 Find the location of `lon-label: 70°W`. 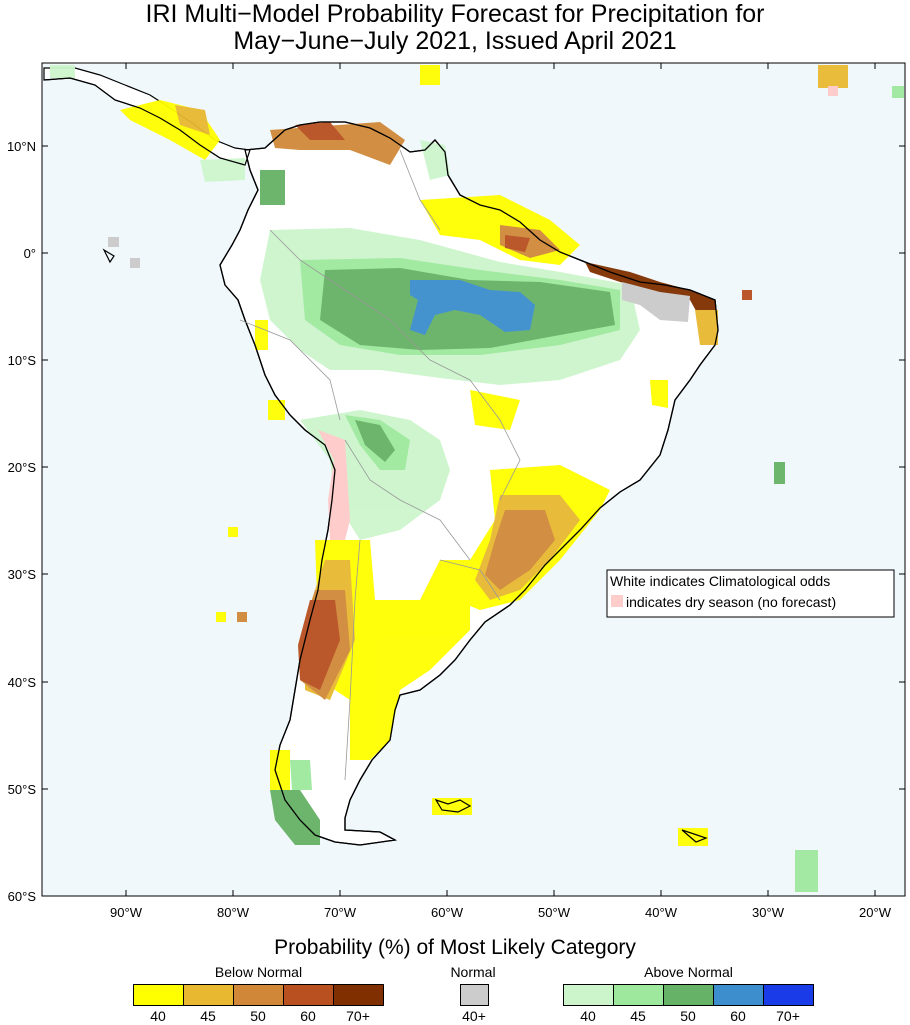

lon-label: 70°W is located at coordinates (340, 912).